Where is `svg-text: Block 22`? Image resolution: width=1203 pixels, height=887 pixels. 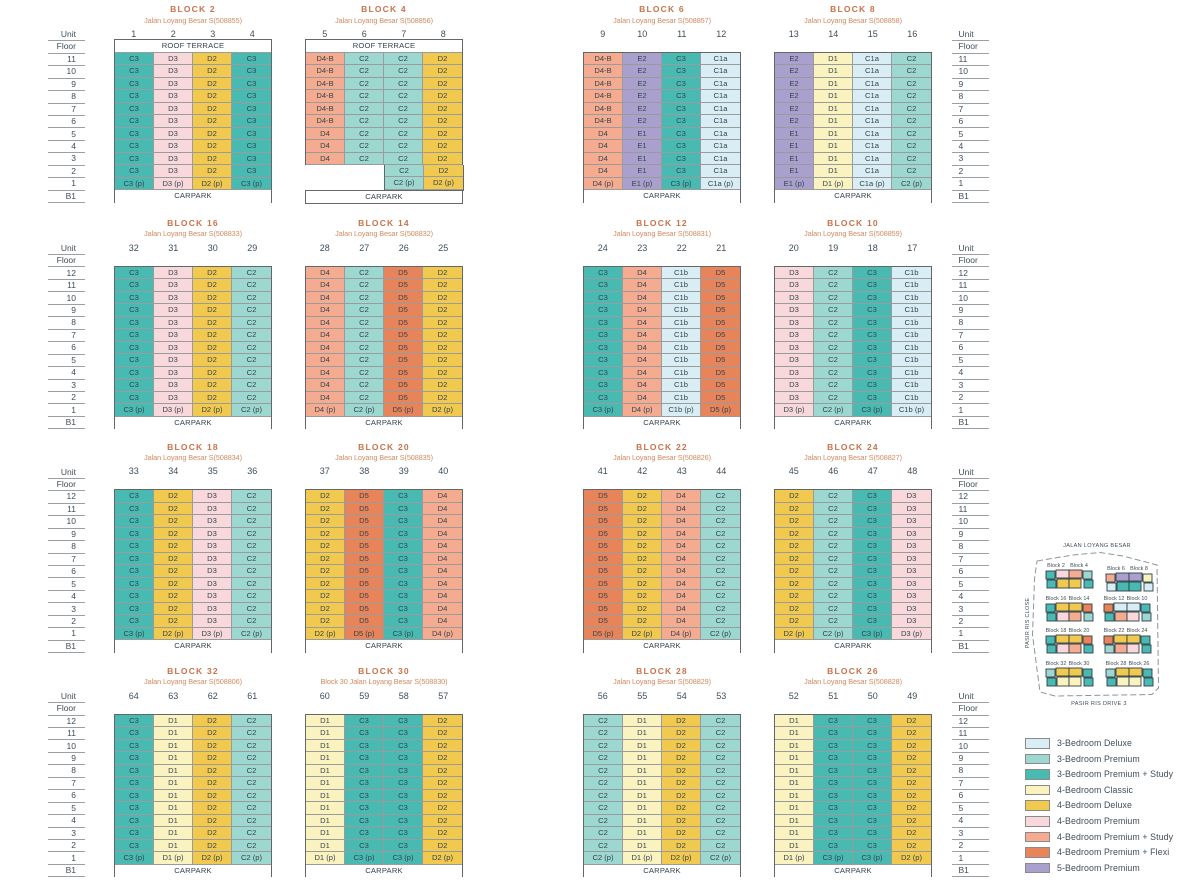 svg-text: Block 22 is located at coordinates (1114, 631).